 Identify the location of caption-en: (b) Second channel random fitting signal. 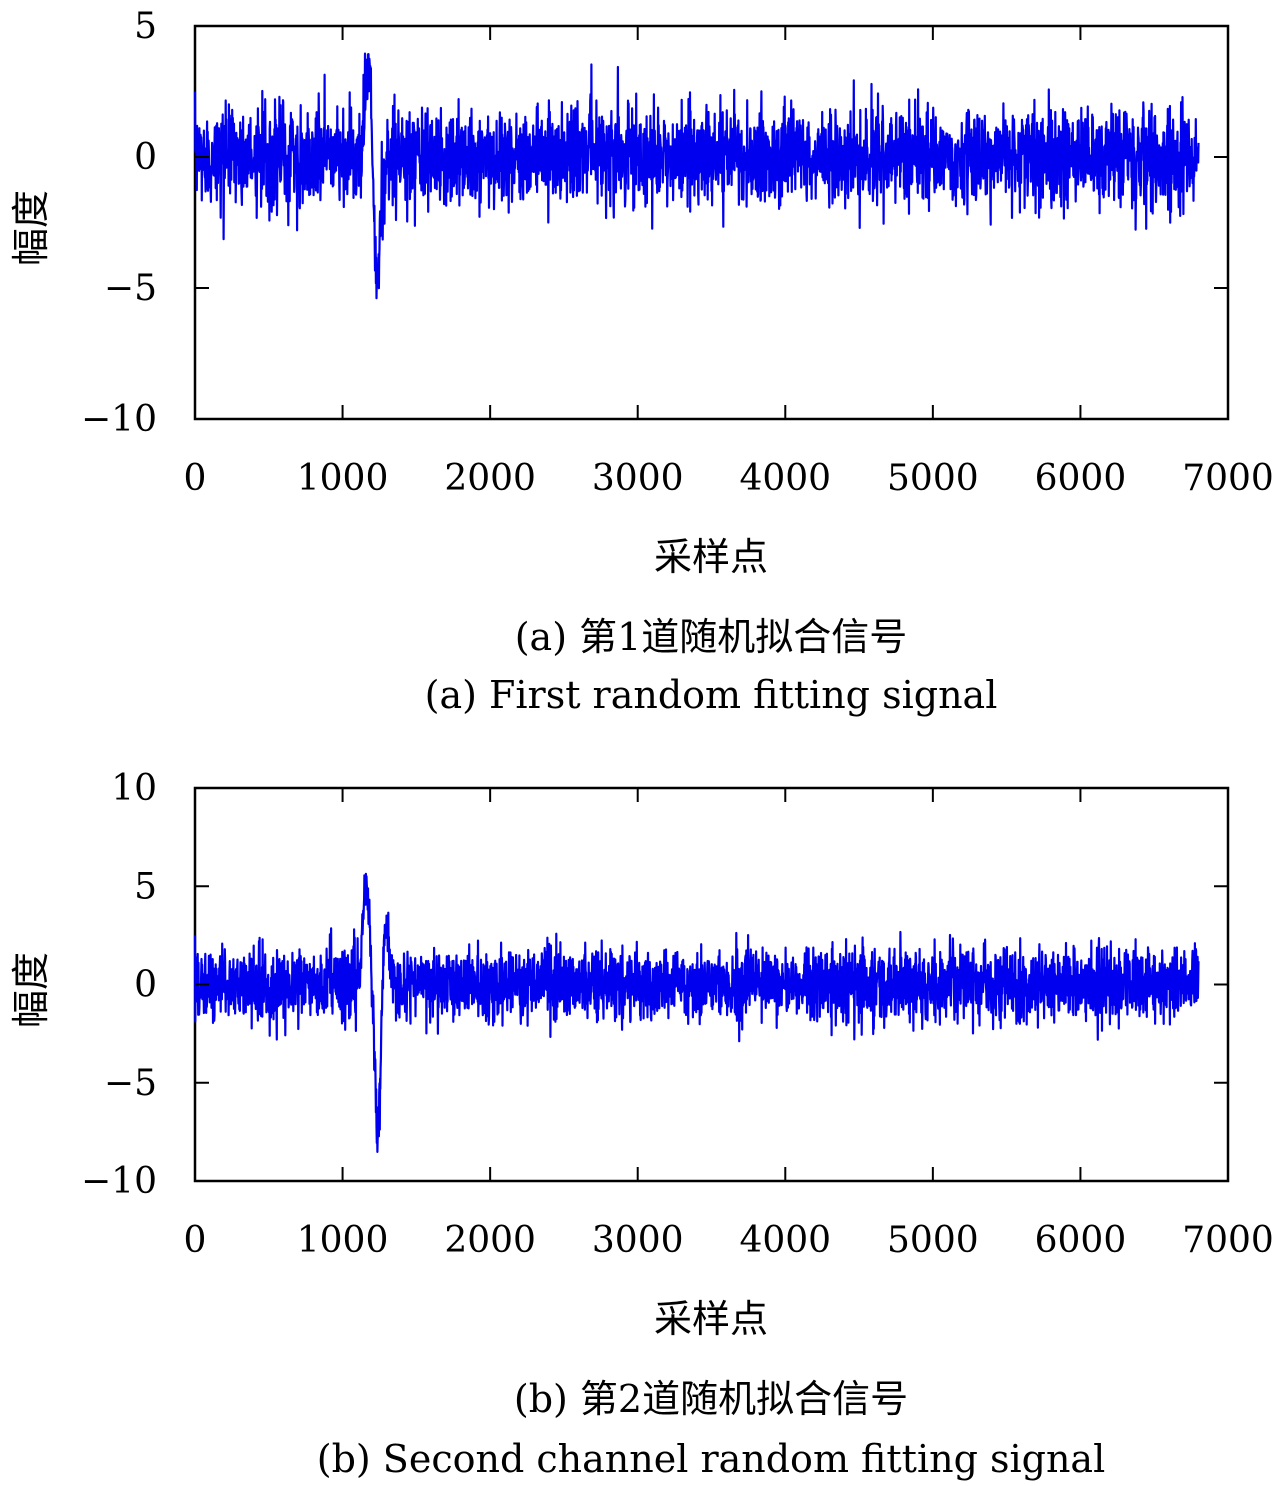
(711, 1459).